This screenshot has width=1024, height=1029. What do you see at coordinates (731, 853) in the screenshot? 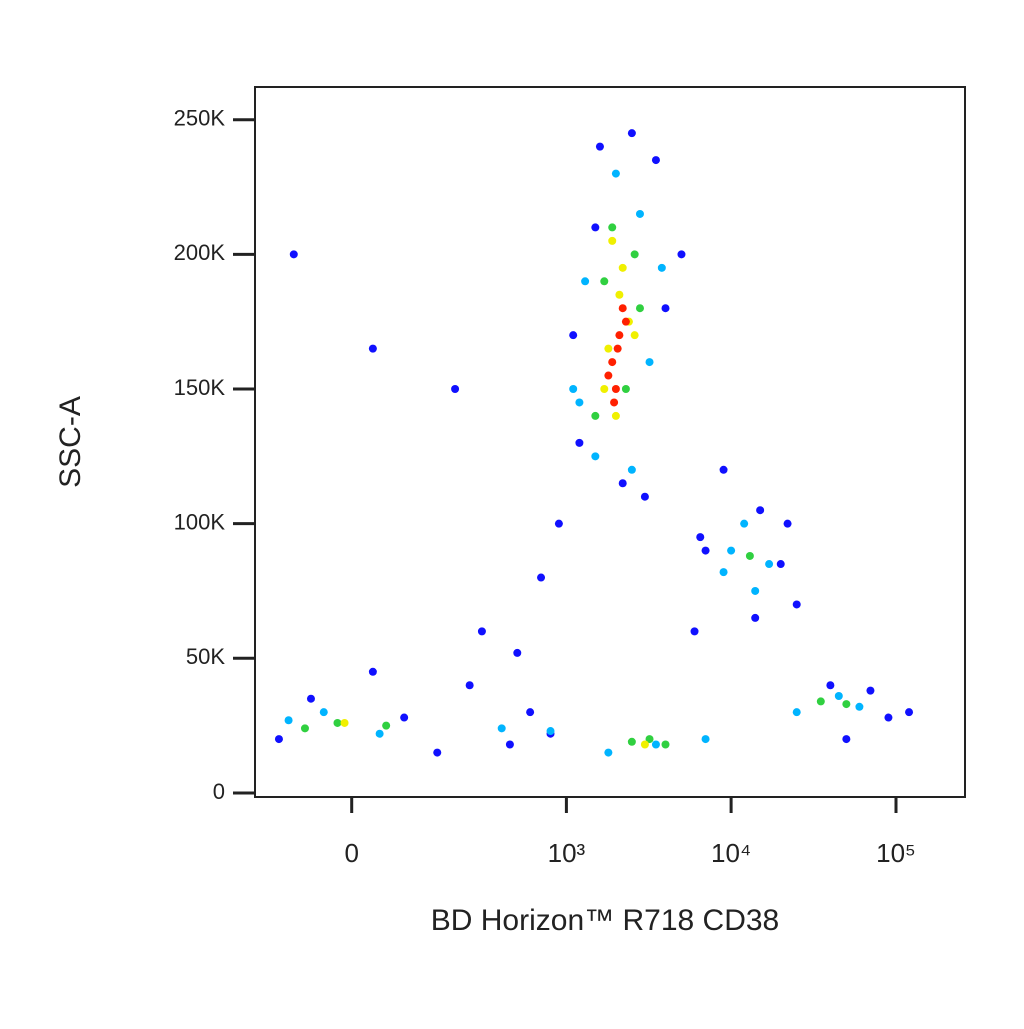
I see `x-tick-label: 10⁴` at bounding box center [731, 853].